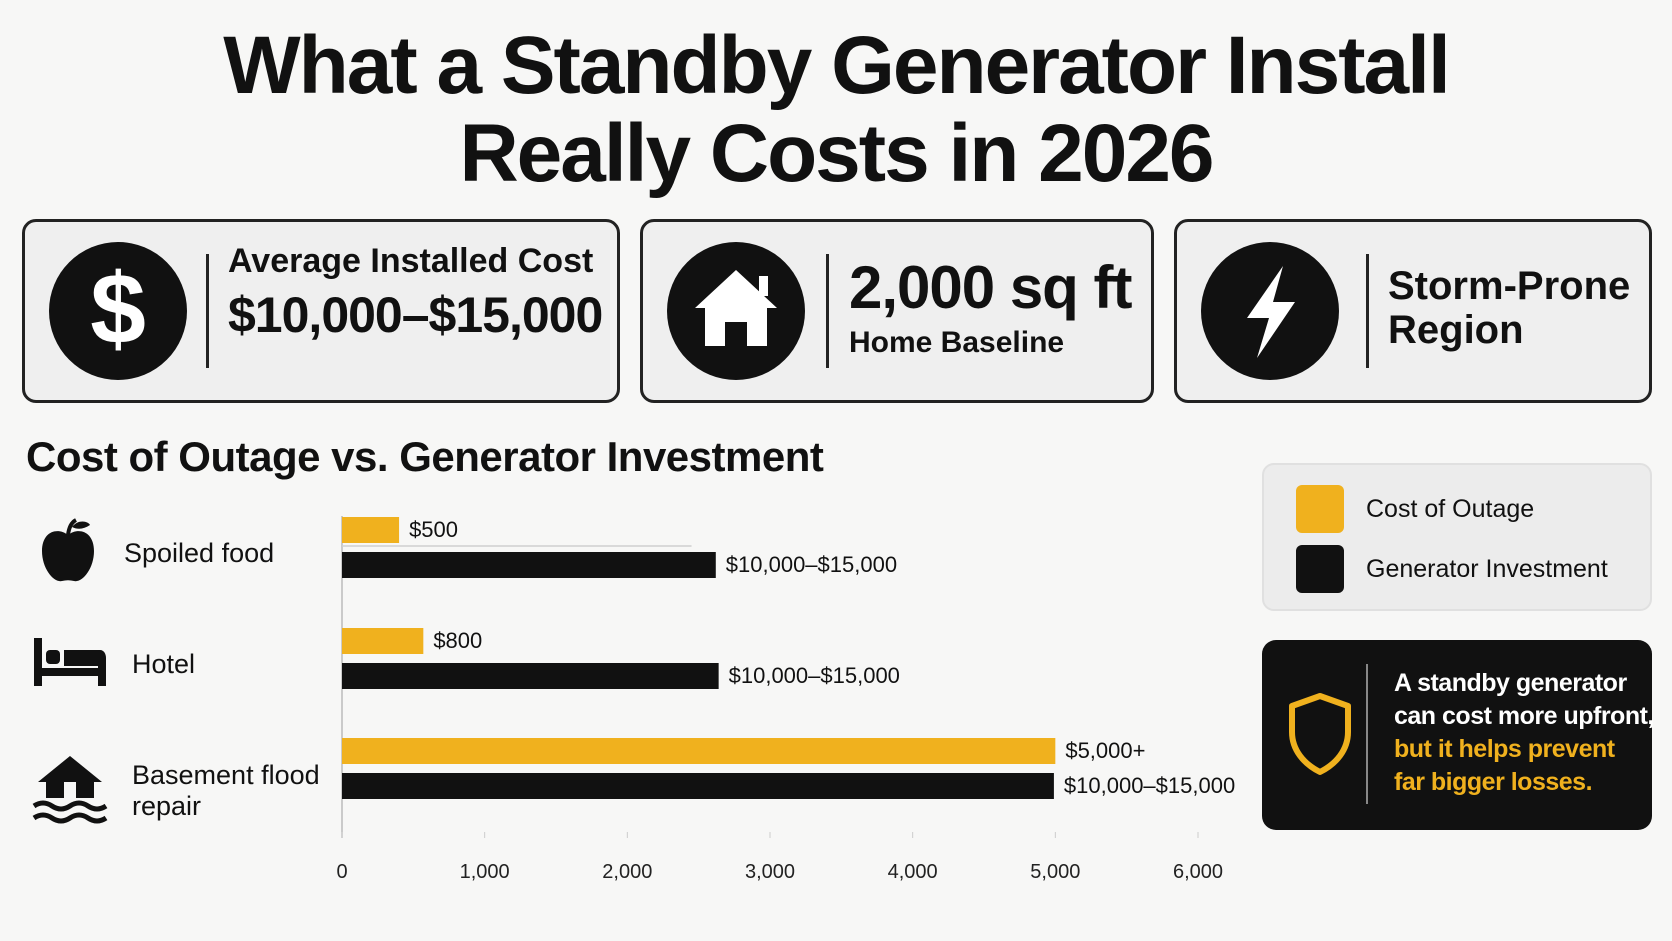  I want to click on x-tick-label: 4,000, so click(913, 872).